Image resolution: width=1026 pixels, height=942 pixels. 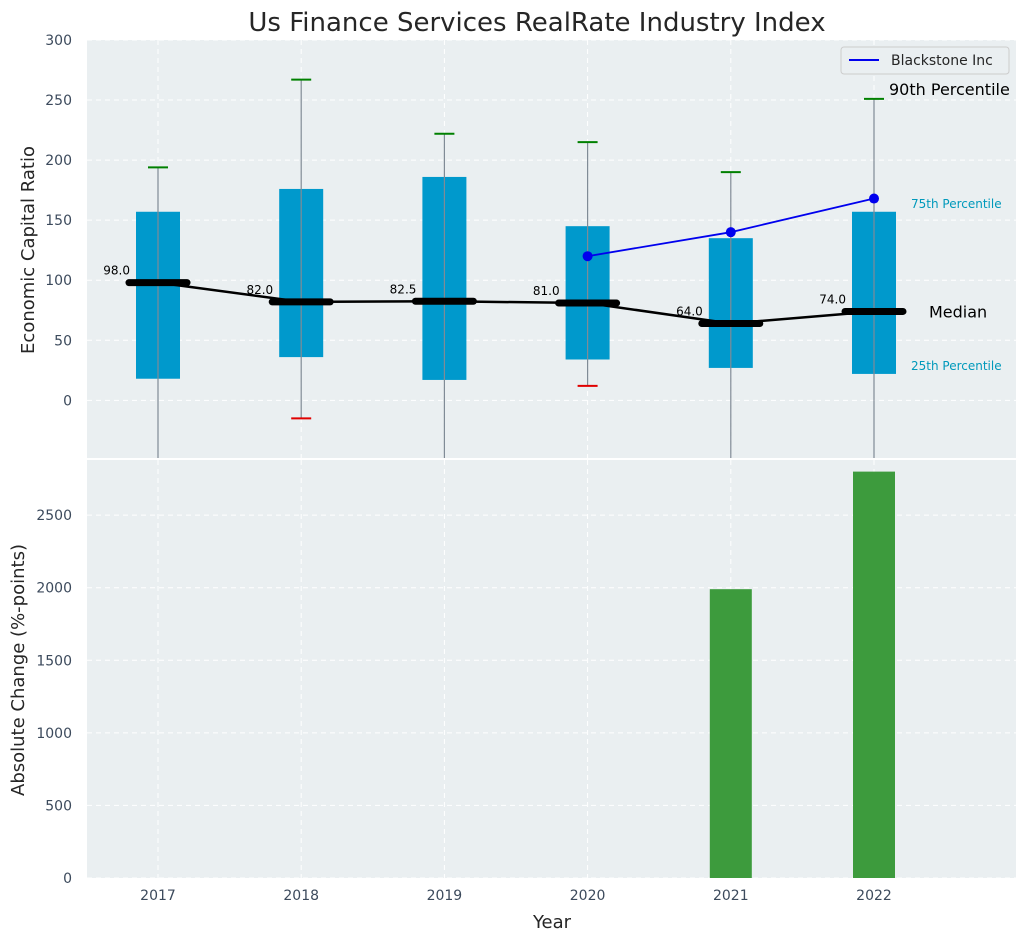 I want to click on median-value-label: 74.0, so click(x=832, y=299).